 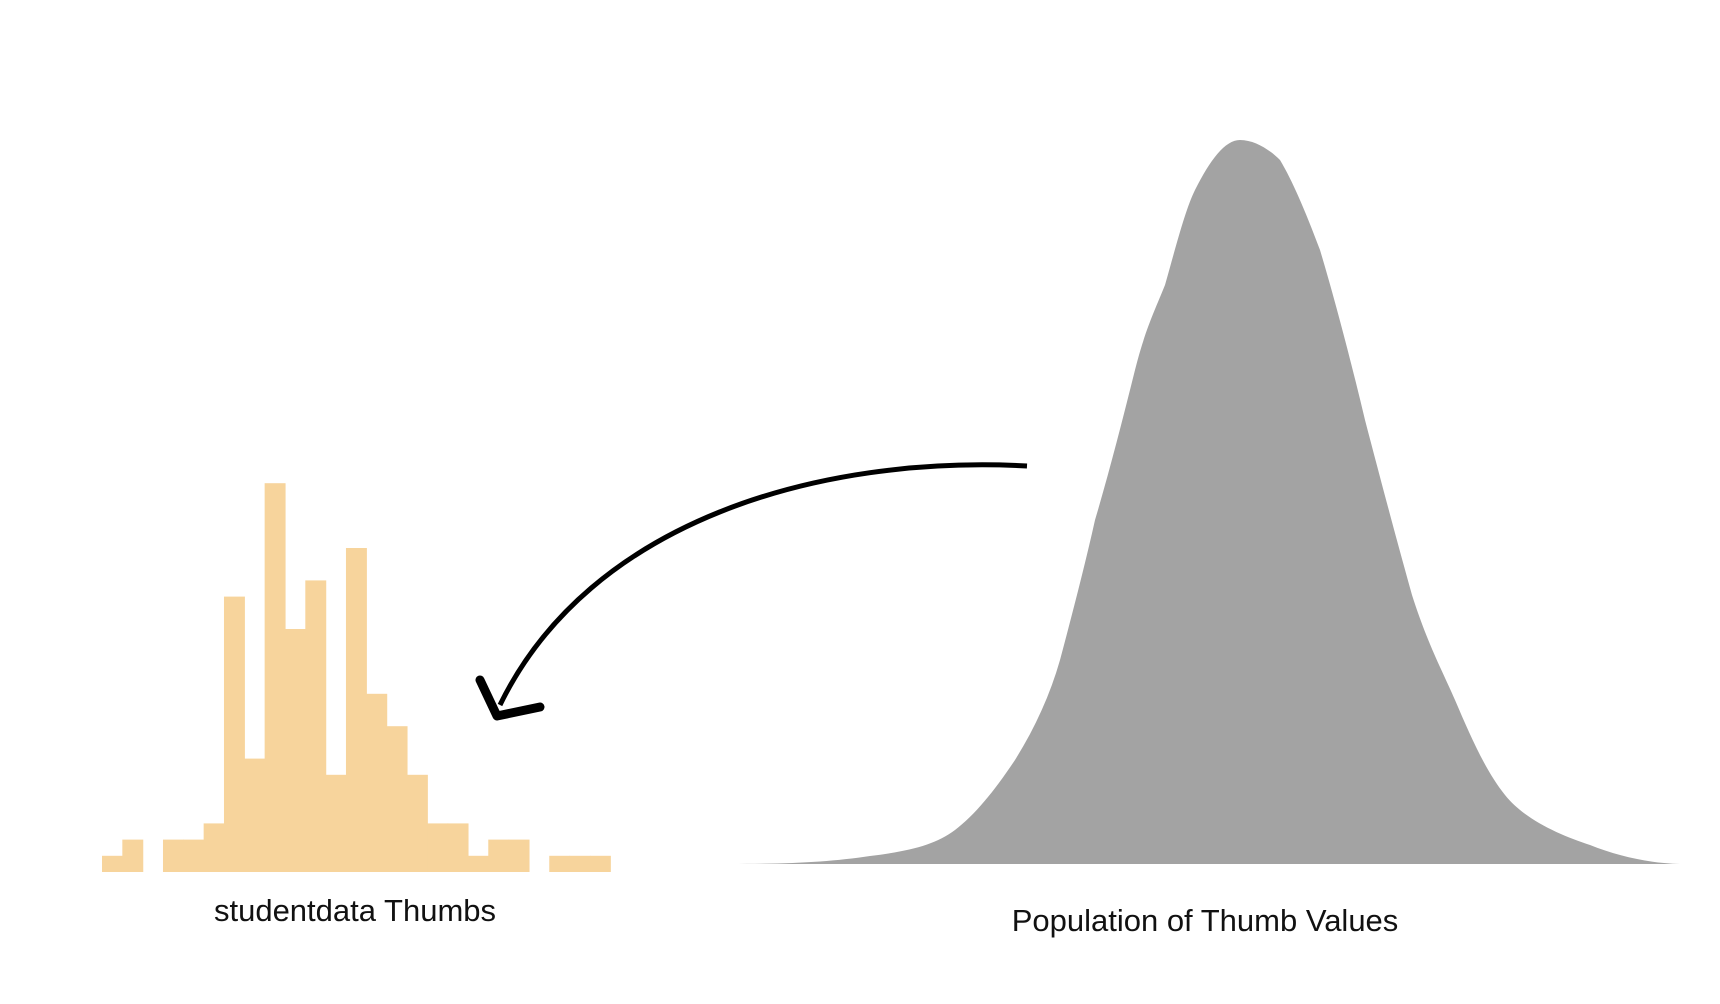 I want to click on sample-histogram-label: studentdata Thumbs, so click(x=355, y=910).